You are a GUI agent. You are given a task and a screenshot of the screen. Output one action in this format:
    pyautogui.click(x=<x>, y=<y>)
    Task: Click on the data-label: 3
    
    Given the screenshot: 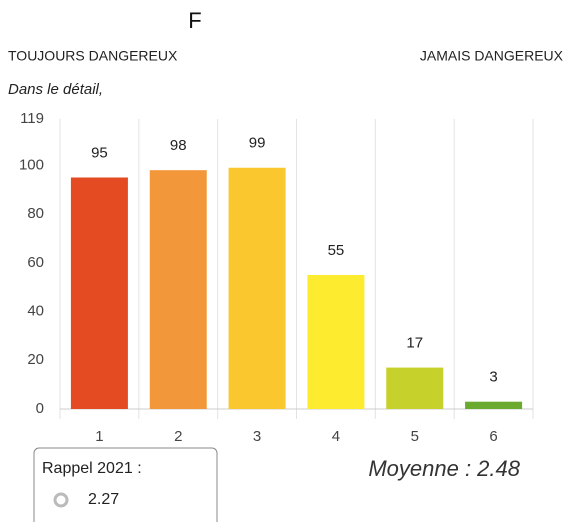 What is the action you would take?
    pyautogui.click(x=493, y=377)
    